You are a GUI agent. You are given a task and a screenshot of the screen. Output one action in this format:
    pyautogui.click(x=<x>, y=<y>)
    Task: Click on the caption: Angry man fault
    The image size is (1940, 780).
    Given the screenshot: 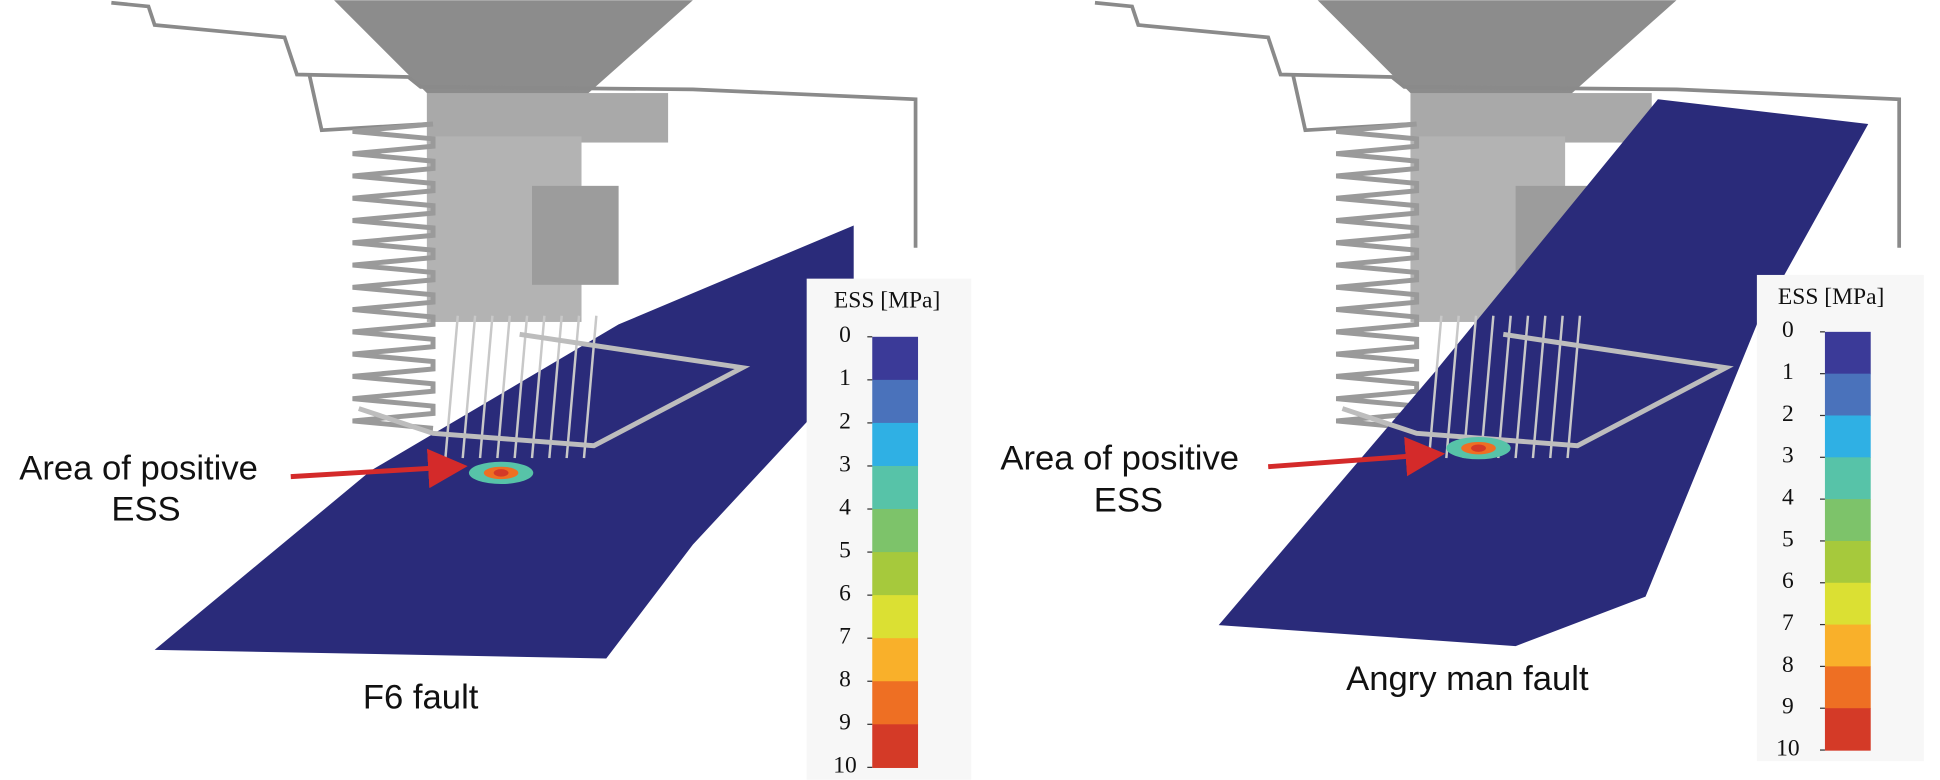 What is the action you would take?
    pyautogui.click(x=1467, y=679)
    